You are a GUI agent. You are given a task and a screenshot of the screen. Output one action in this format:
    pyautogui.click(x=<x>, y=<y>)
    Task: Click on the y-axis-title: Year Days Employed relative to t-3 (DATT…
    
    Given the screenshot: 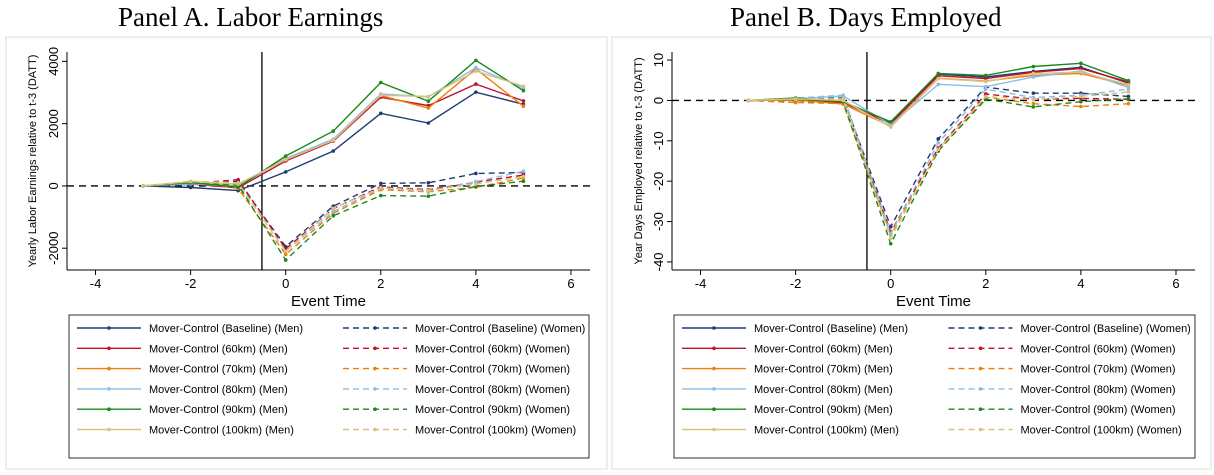 What is the action you would take?
    pyautogui.click(x=639, y=160)
    